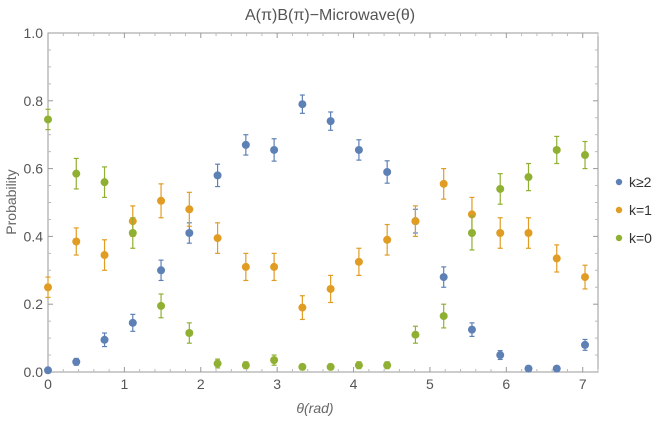 The width and height of the screenshot is (663, 422). Describe the element at coordinates (277, 384) in the screenshot. I see `x-tick-label: 3` at that location.